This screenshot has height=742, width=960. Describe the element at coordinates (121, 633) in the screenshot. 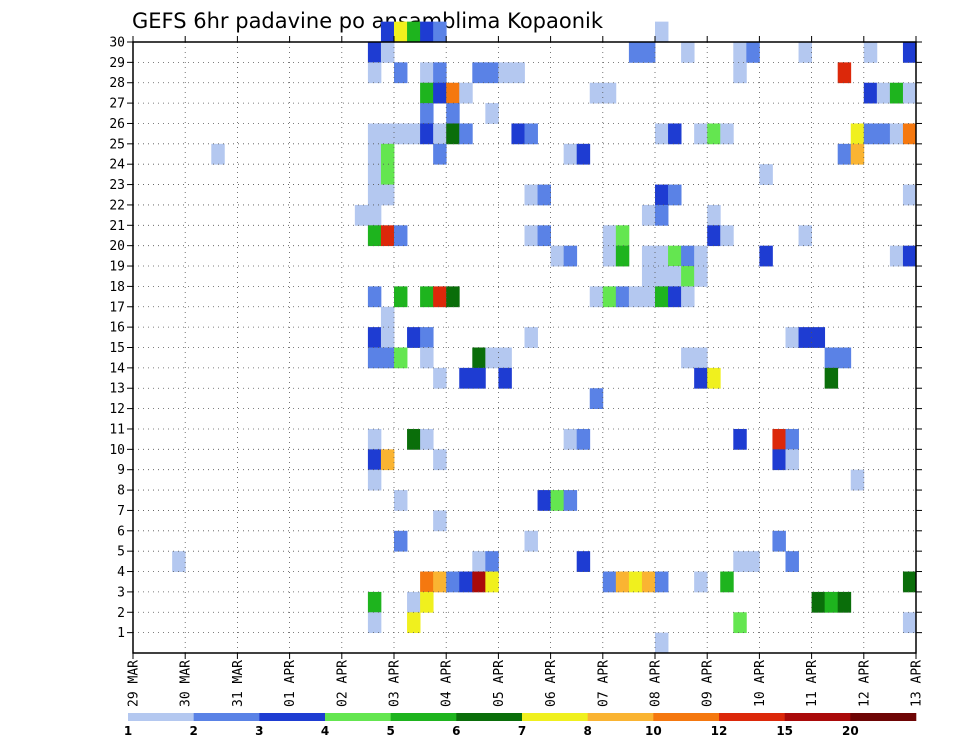

I see `y-tick-label: 1` at that location.